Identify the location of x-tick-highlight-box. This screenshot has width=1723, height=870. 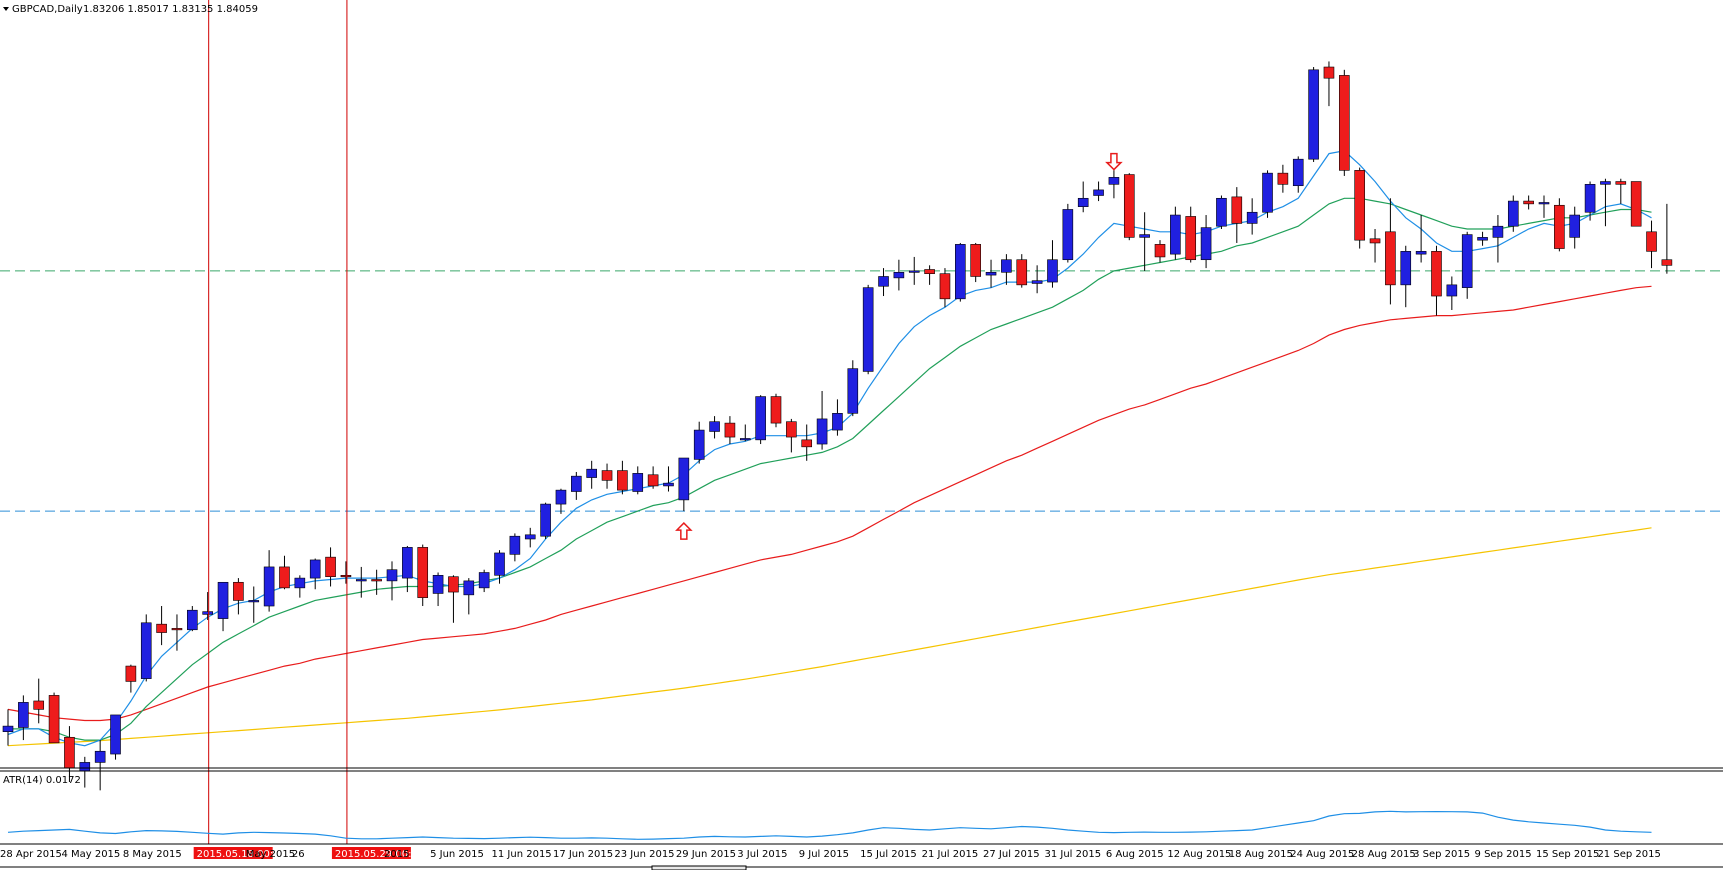
(371, 853).